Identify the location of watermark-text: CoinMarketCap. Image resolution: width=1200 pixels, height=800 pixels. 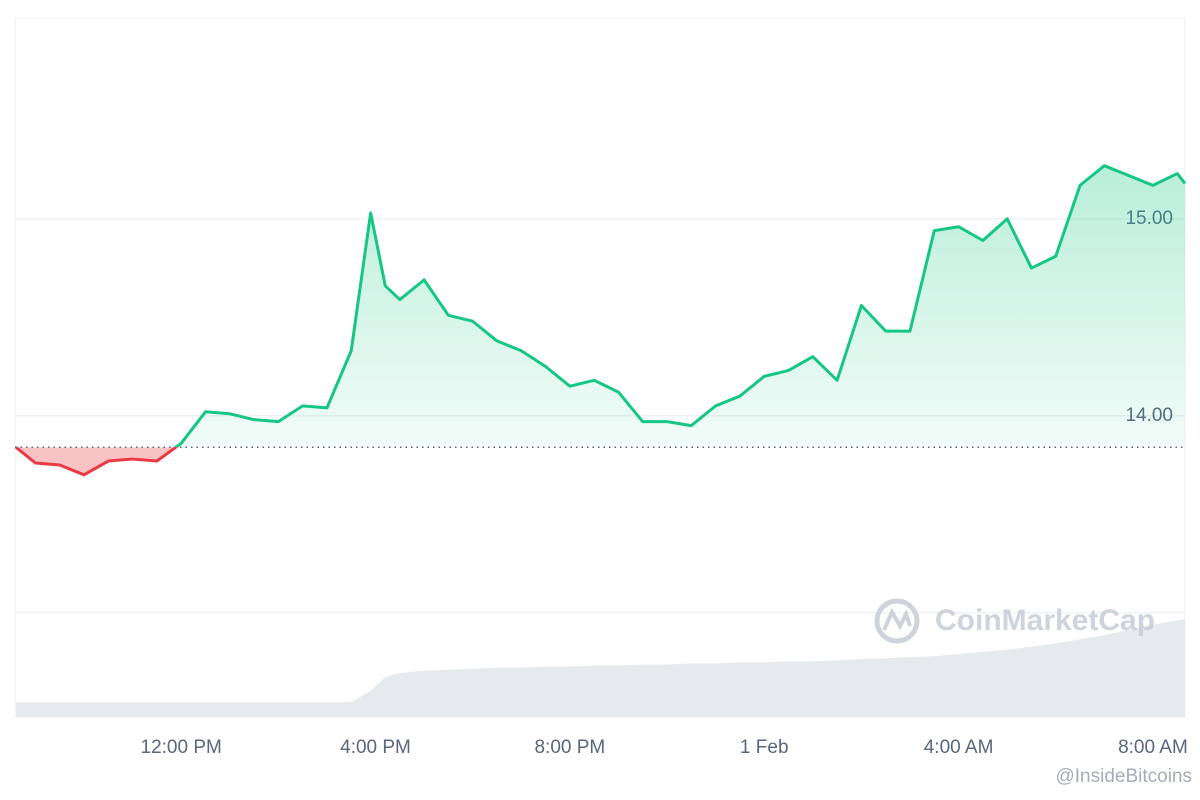
(1045, 620).